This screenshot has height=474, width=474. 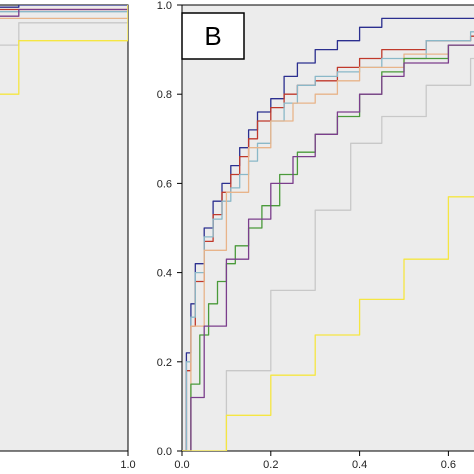 I want to click on panel-b-y-tick-label: 0.8, so click(x=164, y=95).